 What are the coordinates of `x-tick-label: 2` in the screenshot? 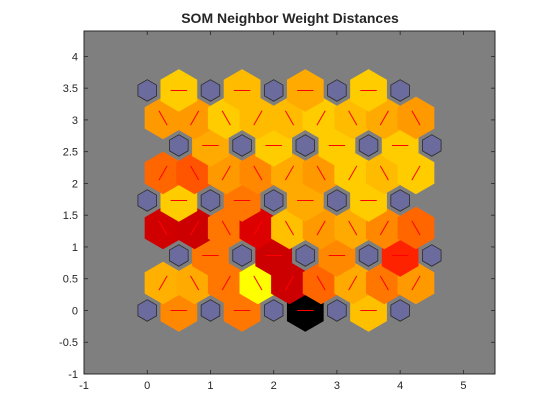 It's located at (274, 386).